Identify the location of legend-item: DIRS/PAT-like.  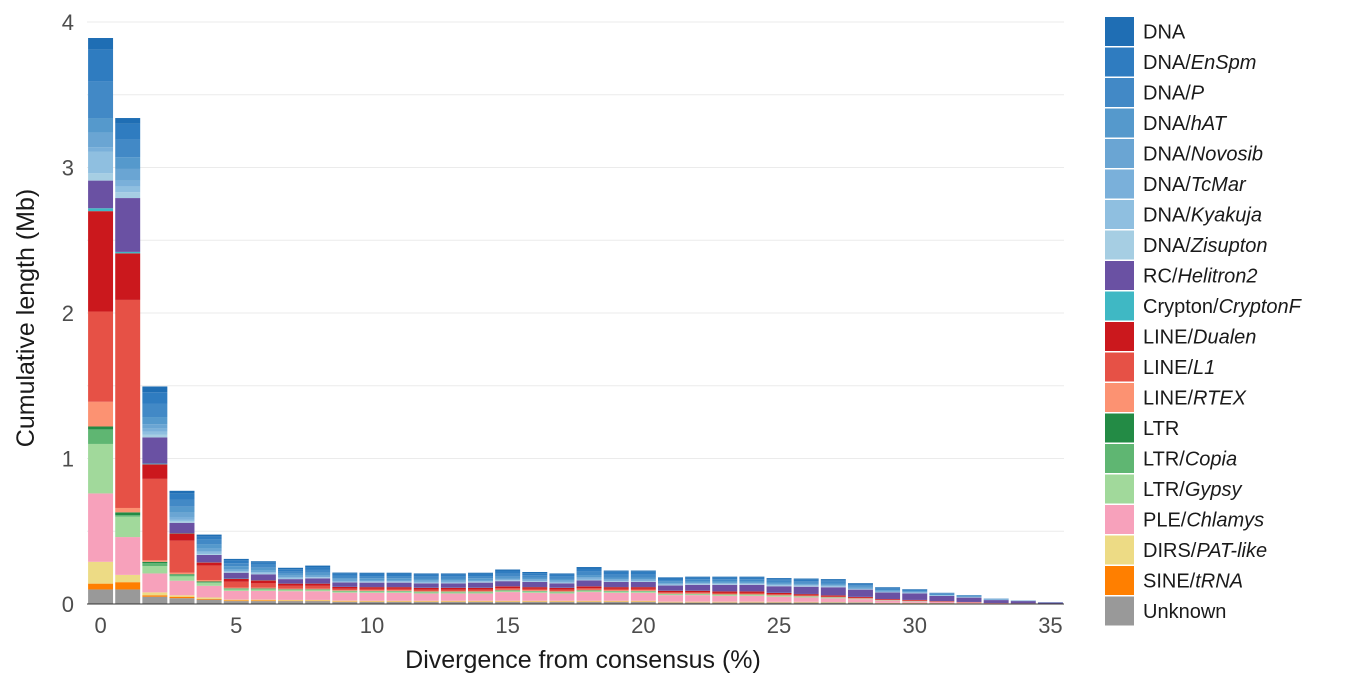
(1186, 550).